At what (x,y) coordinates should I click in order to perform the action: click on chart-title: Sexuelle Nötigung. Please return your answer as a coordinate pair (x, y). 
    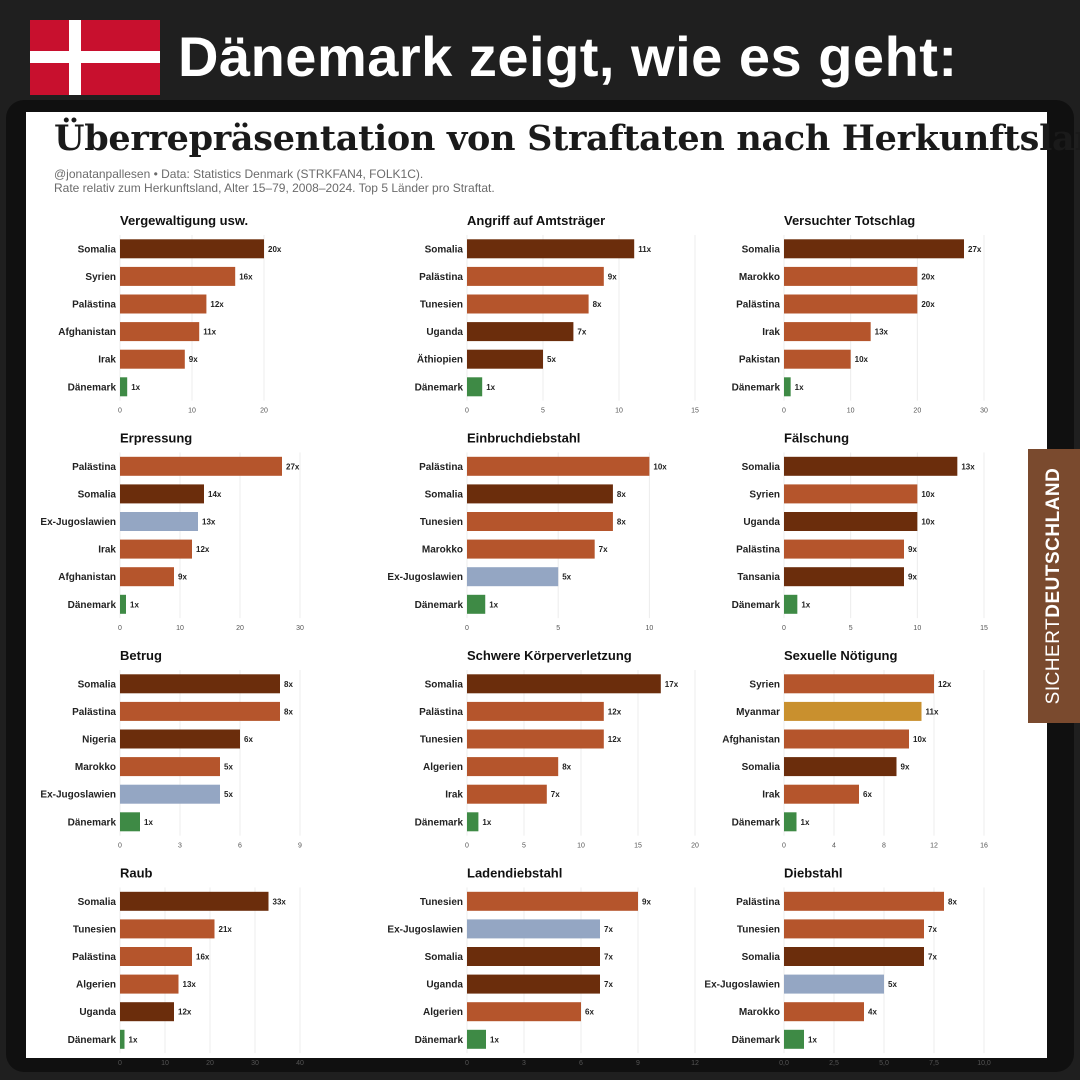
    Looking at the image, I should click on (840, 655).